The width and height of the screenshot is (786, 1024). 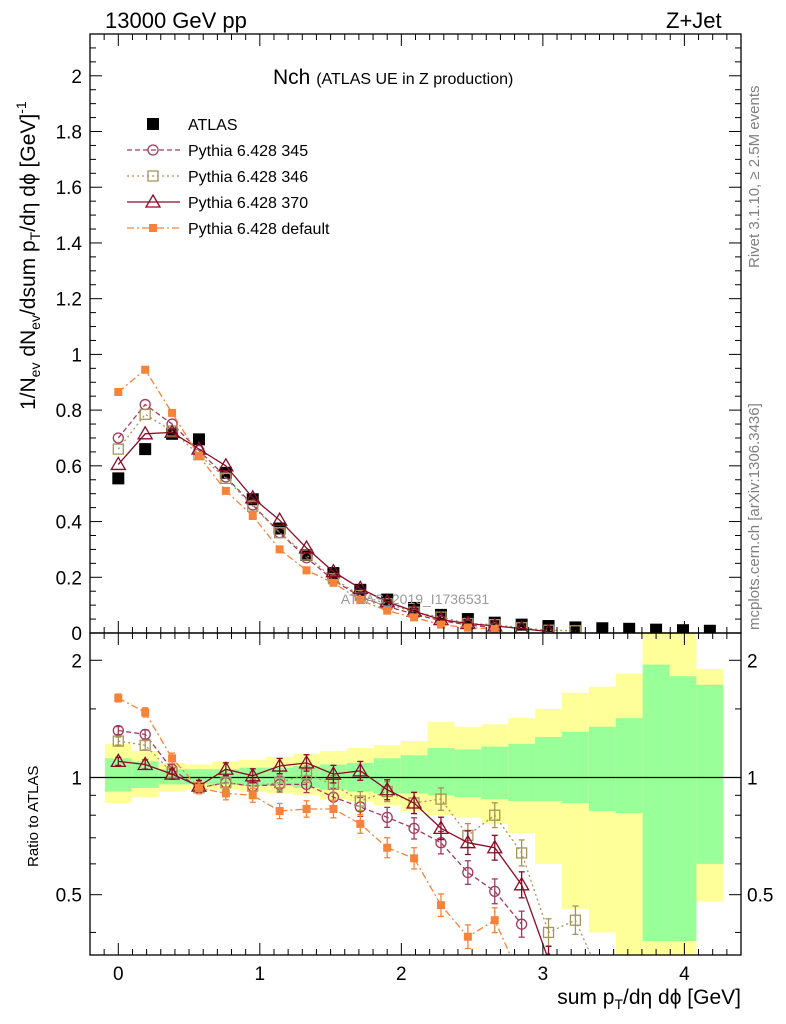 I want to click on y-tick-label: 1.6, so click(x=69, y=188).